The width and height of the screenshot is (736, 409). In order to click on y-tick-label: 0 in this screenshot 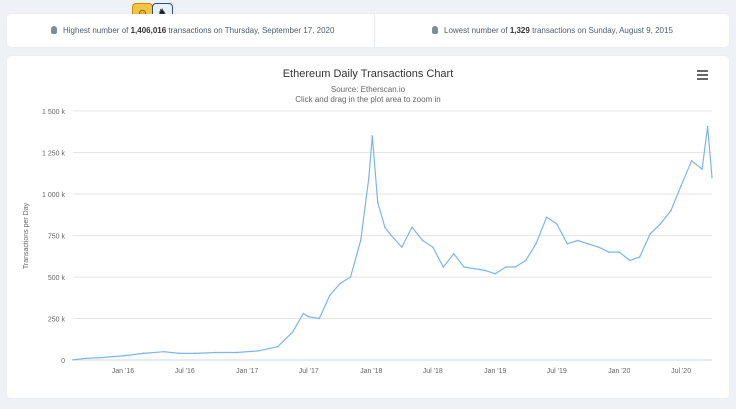, I will do `click(63, 361)`.